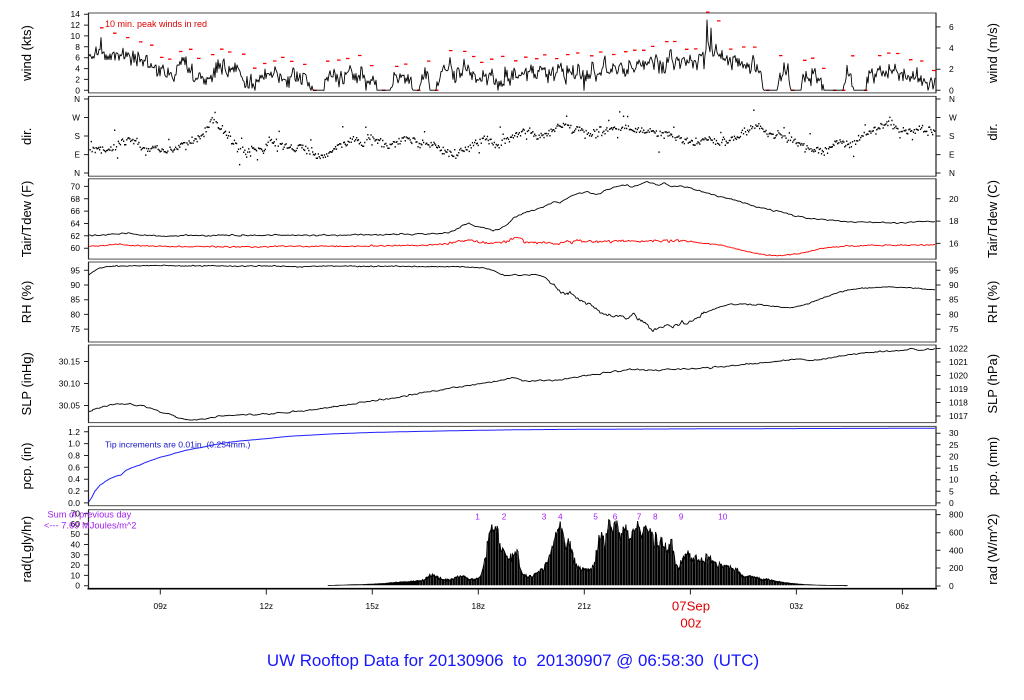  I want to click on svg-text: 0.8, so click(74, 456).